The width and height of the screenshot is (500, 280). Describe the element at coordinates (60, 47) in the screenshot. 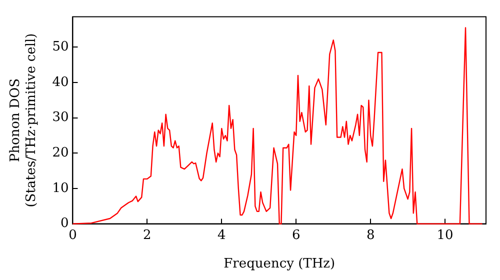

I see `y-tick-label: 50` at that location.